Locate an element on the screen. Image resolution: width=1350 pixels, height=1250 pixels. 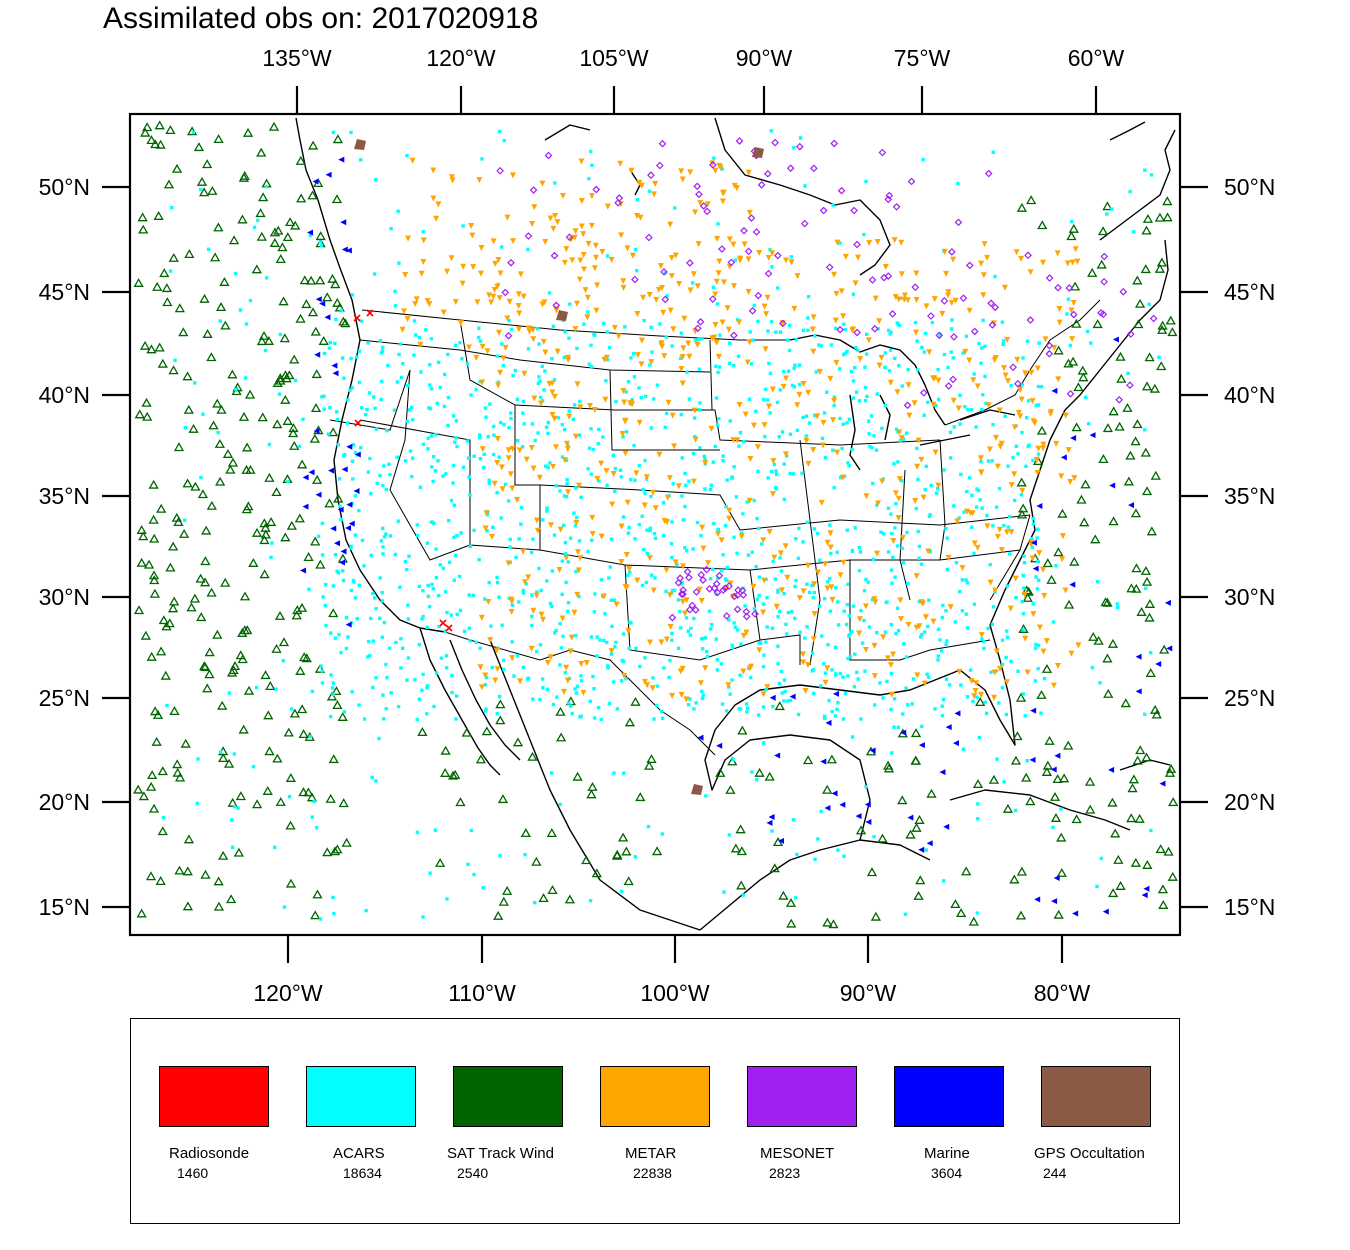
right-tick-label: 50°N is located at coordinates (1249, 187).